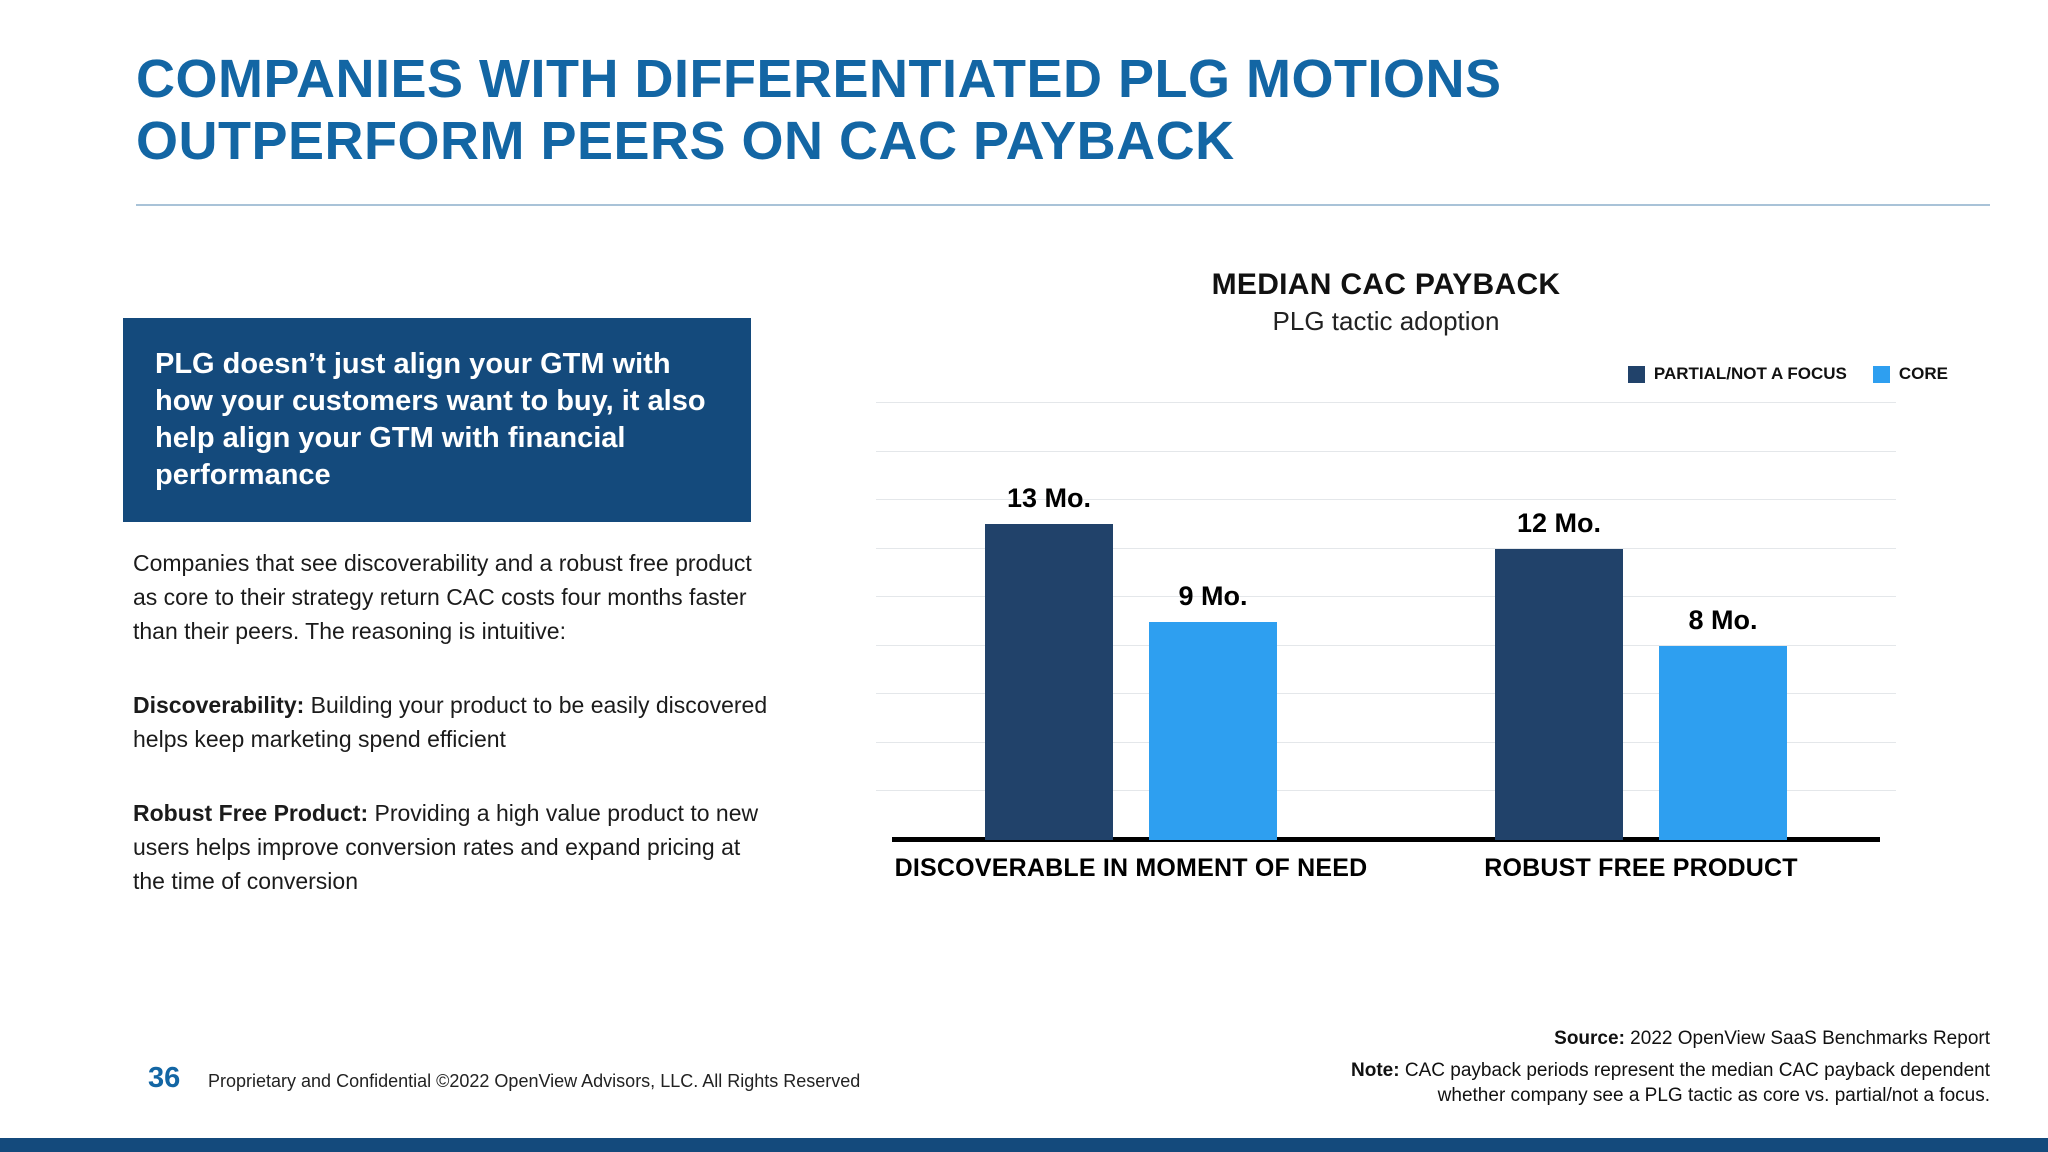 The height and width of the screenshot is (1152, 2048). I want to click on chart-subtitle: PLG tactic adoption, so click(1386, 321).